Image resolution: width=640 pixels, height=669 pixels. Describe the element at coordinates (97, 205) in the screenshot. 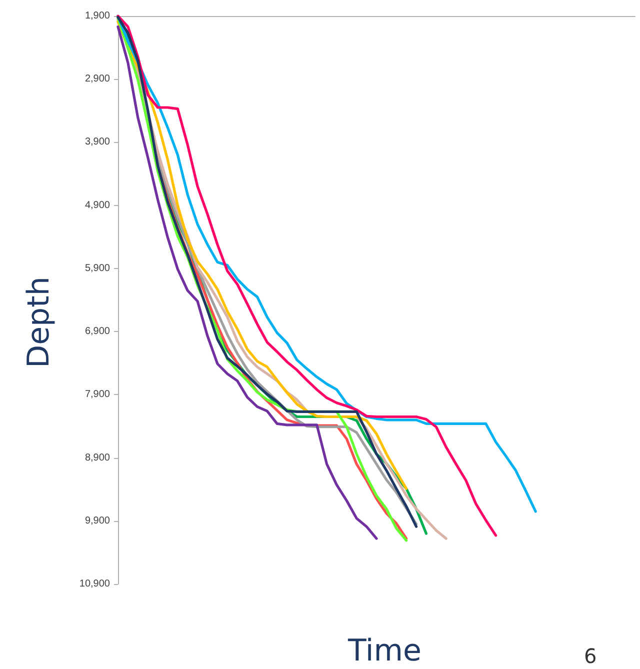

I see `y-tick-label: 4,900` at that location.